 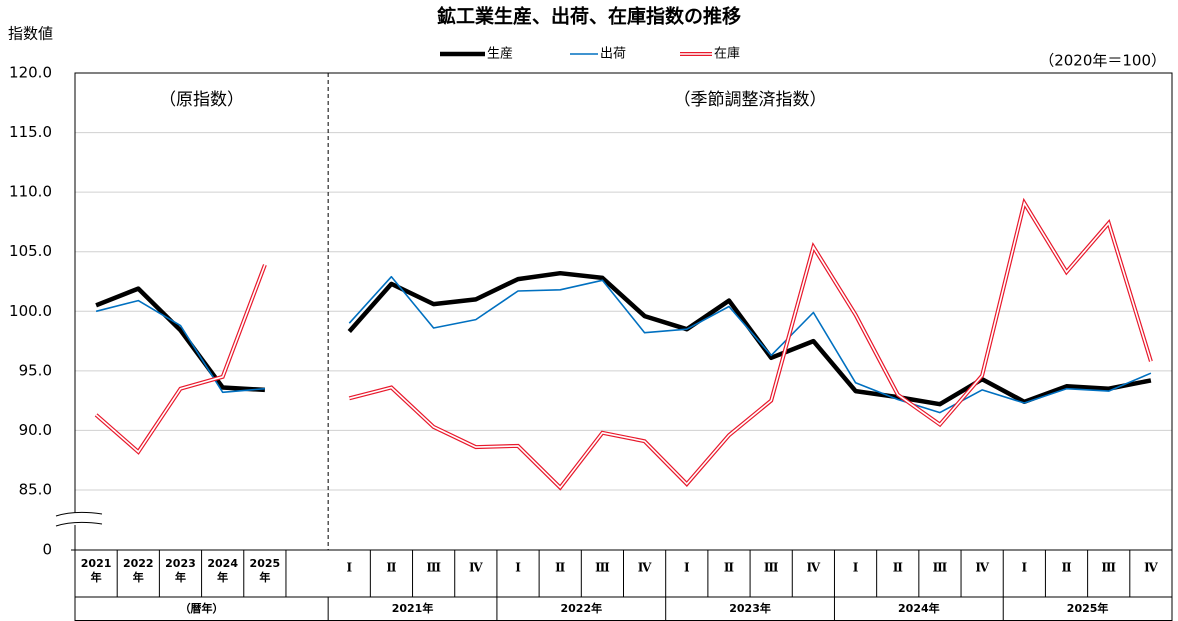 What do you see at coordinates (30, 34) in the screenshot?
I see `y-axis-label: 指数値` at bounding box center [30, 34].